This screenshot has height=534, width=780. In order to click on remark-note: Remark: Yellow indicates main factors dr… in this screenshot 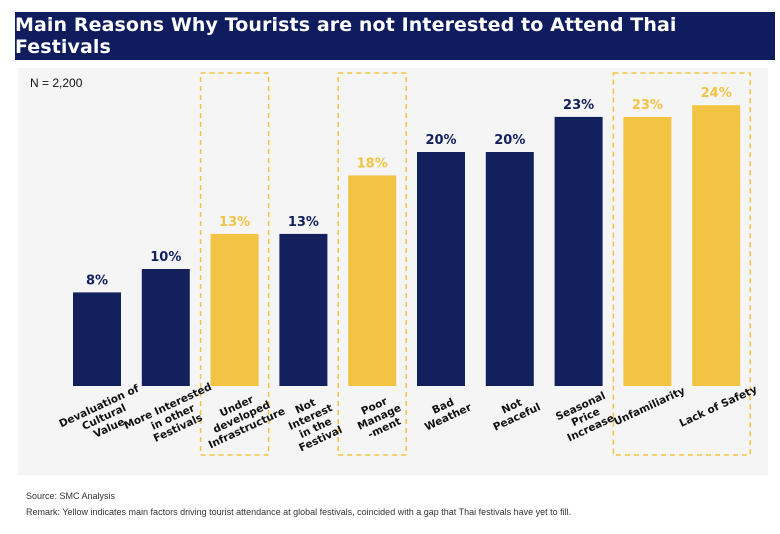, I will do `click(299, 512)`.